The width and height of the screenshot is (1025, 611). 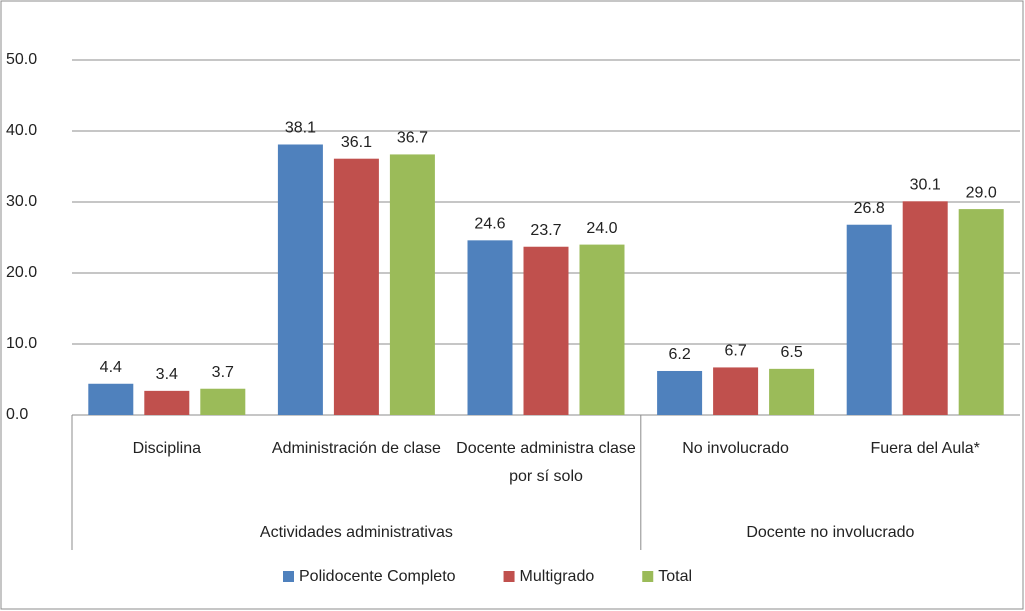 What do you see at coordinates (356, 142) in the screenshot?
I see `value-label: 36.1` at bounding box center [356, 142].